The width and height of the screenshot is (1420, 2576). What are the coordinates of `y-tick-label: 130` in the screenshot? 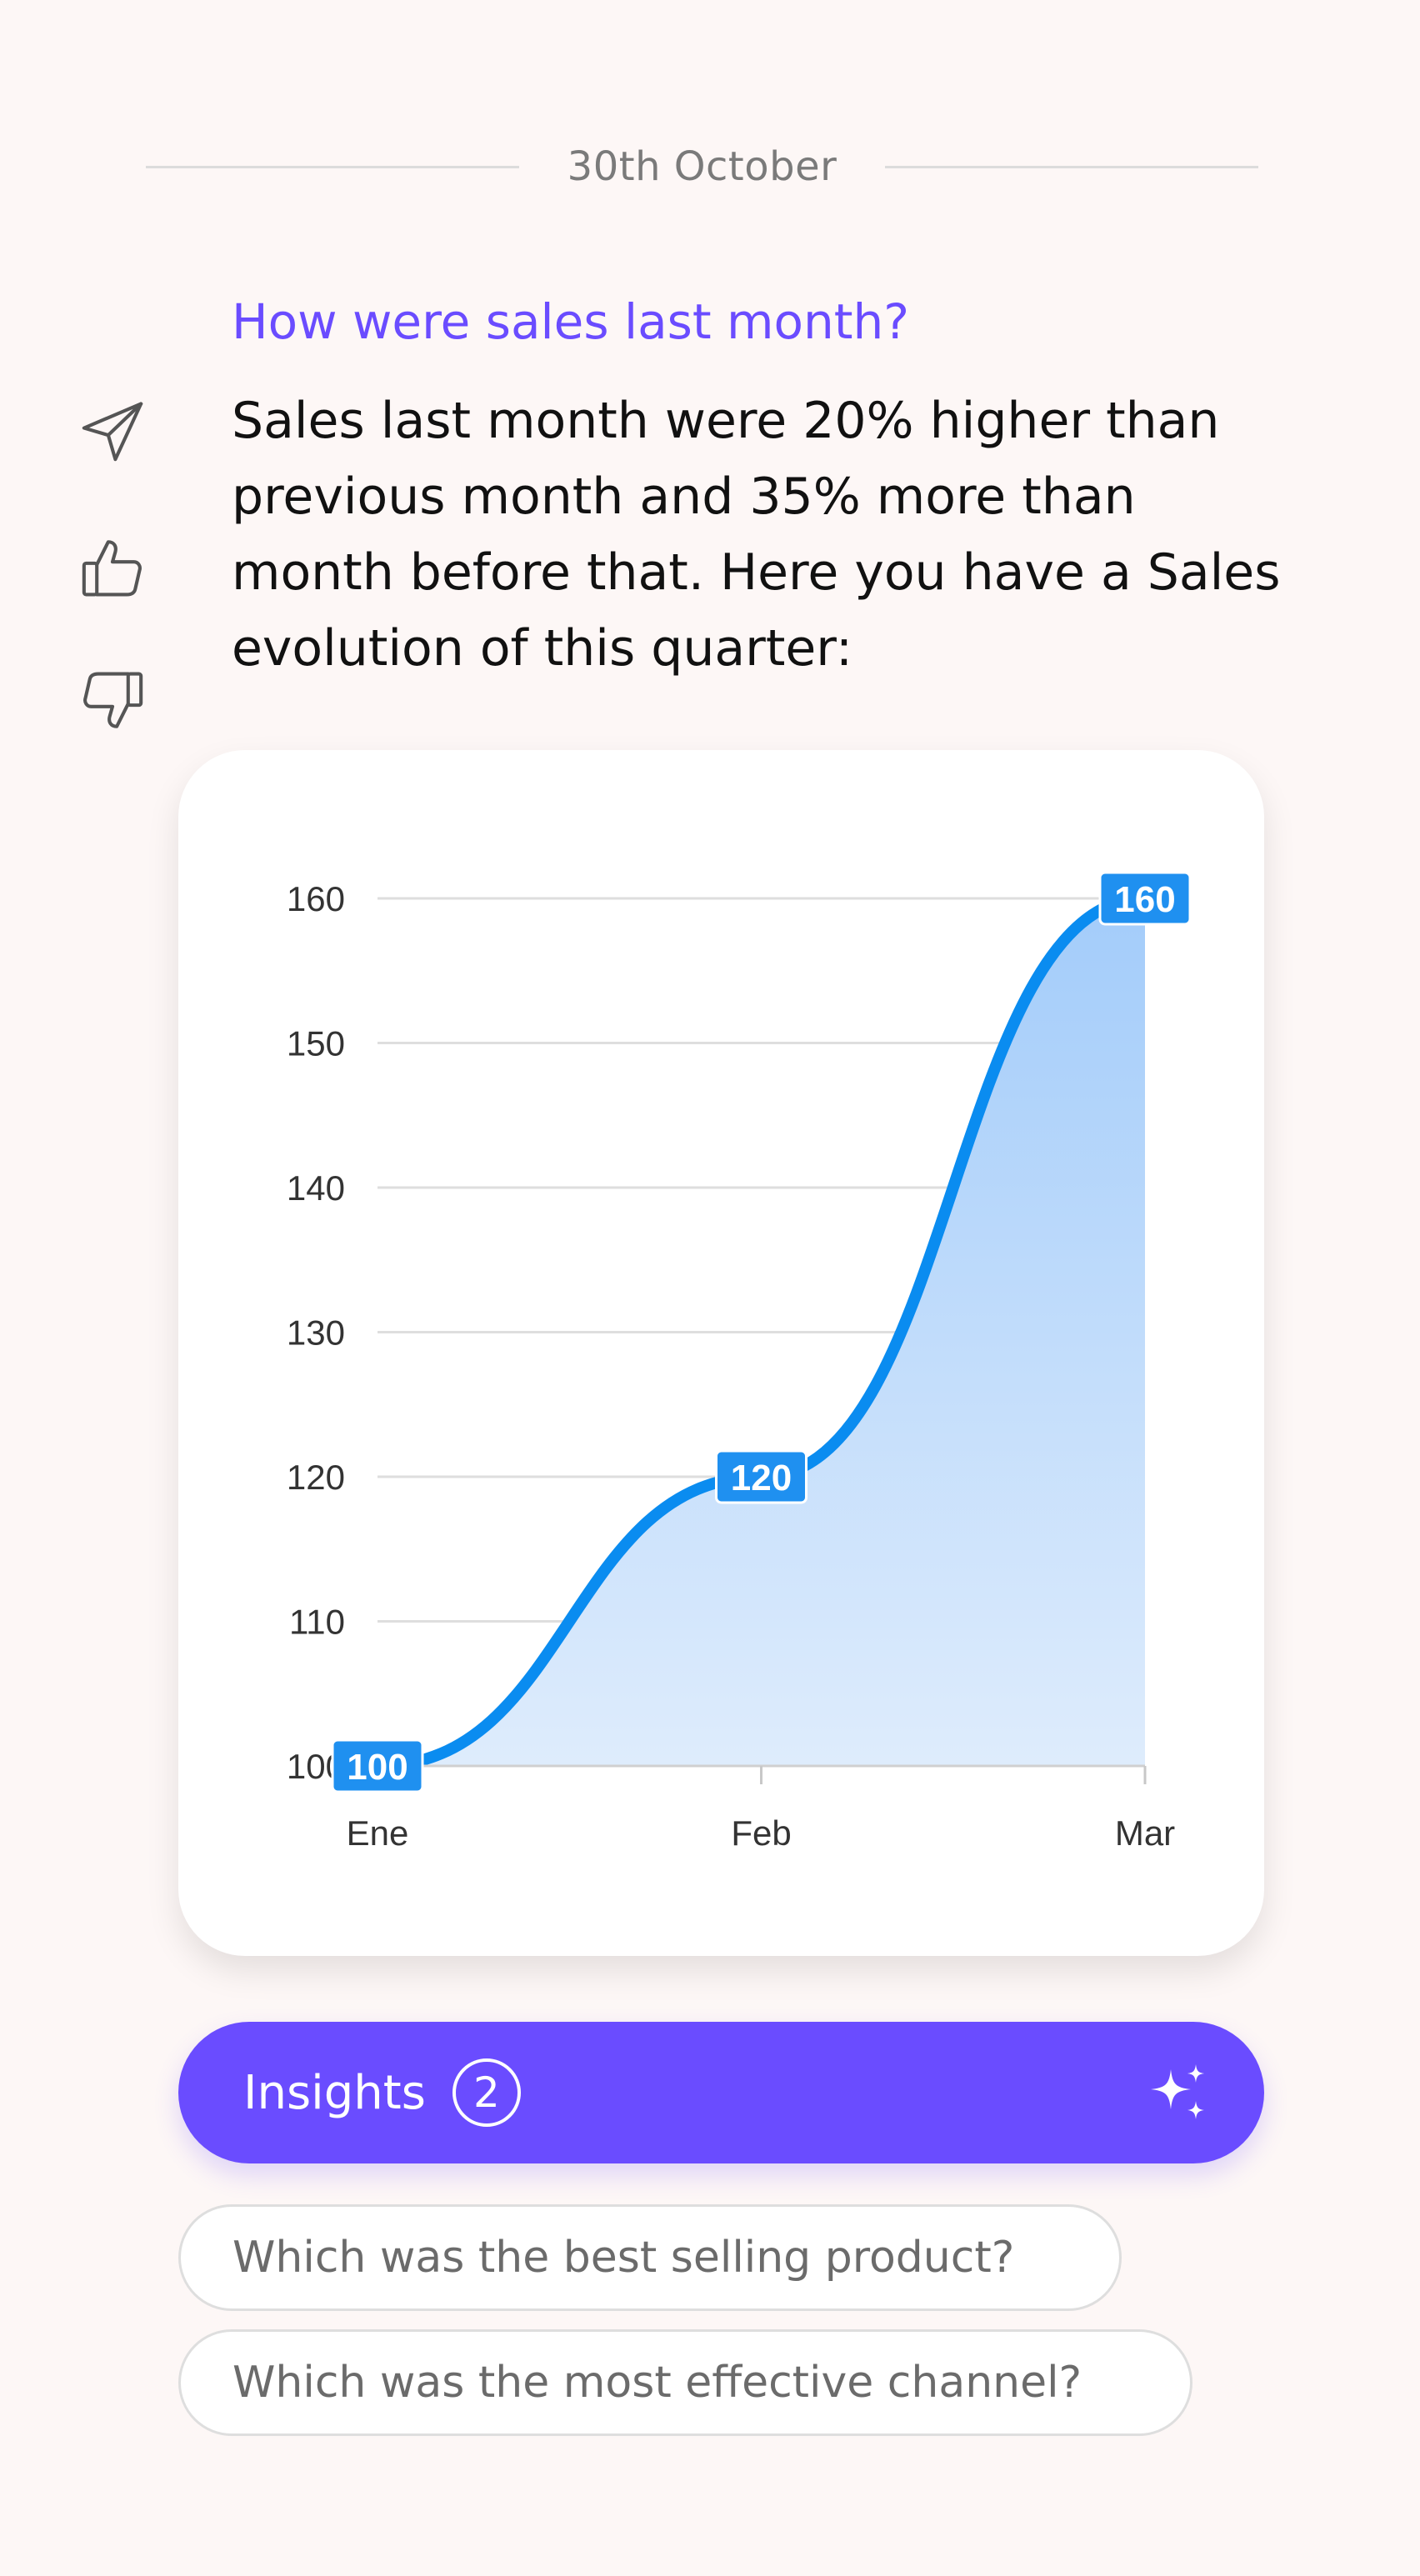 It's located at (316, 1333).